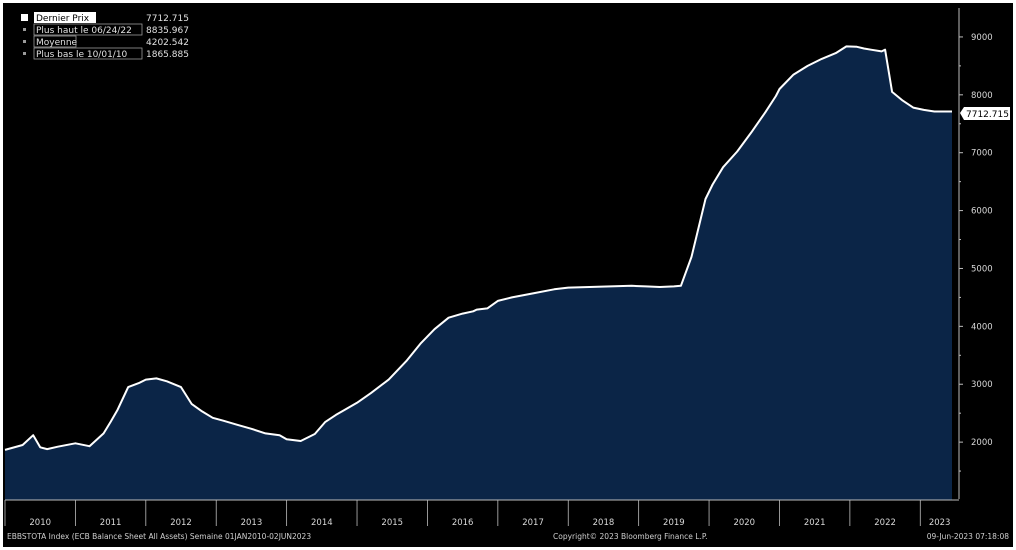  What do you see at coordinates (82, 55) in the screenshot?
I see `legend-label: Plus bas le 10/01/10` at bounding box center [82, 55].